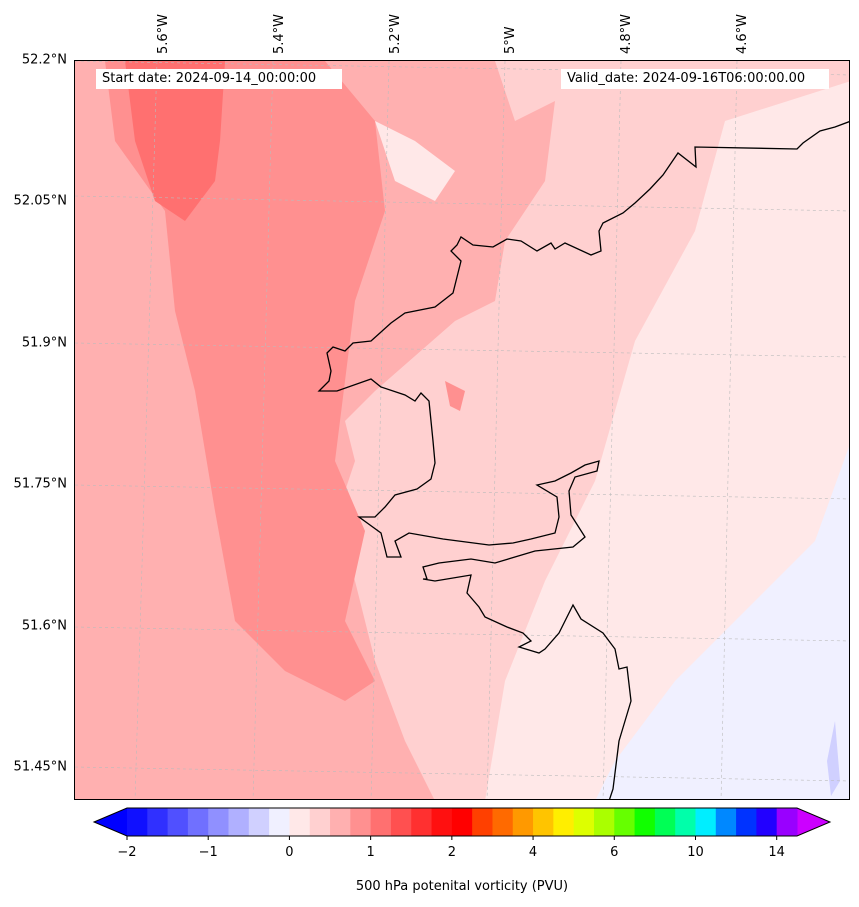  Describe the element at coordinates (40, 484) in the screenshot. I see `lat-tick-label: 51.75°N` at that location.